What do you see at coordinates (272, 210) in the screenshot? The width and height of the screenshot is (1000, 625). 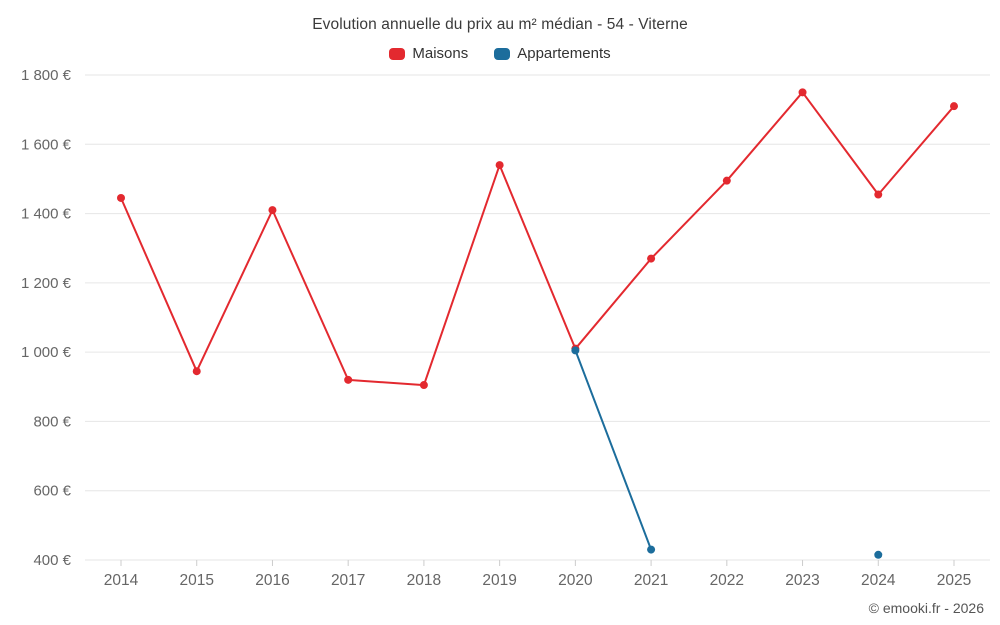 I see `data-point-maisons-2016` at bounding box center [272, 210].